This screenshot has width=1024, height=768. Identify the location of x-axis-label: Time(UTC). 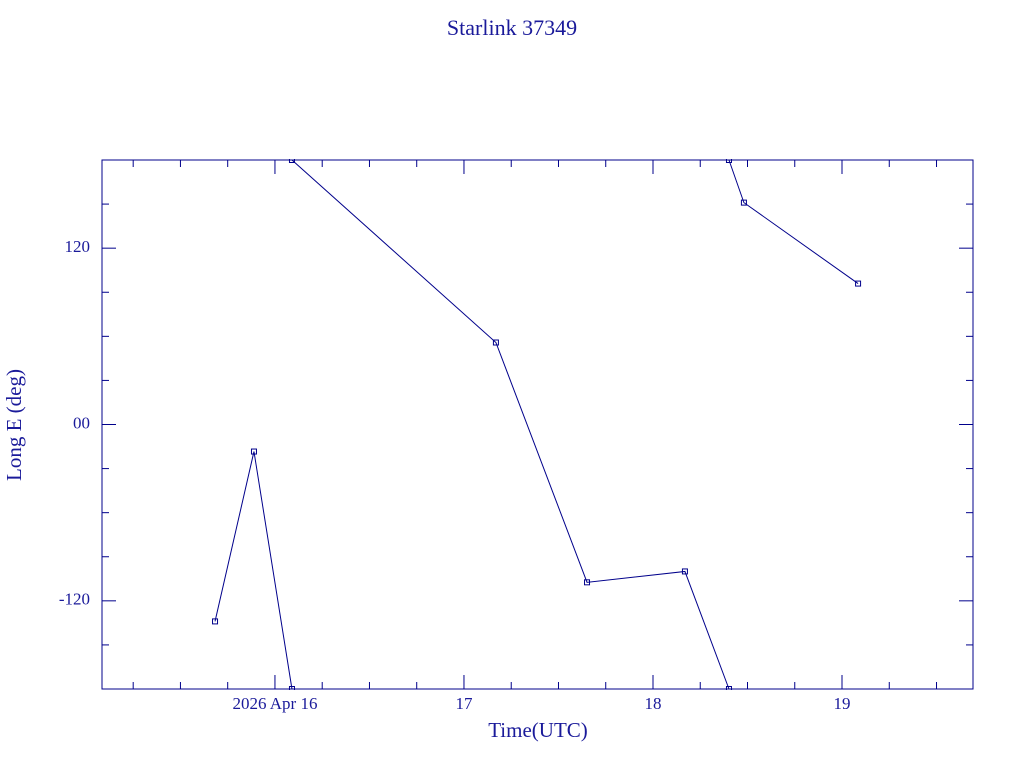
(538, 730).